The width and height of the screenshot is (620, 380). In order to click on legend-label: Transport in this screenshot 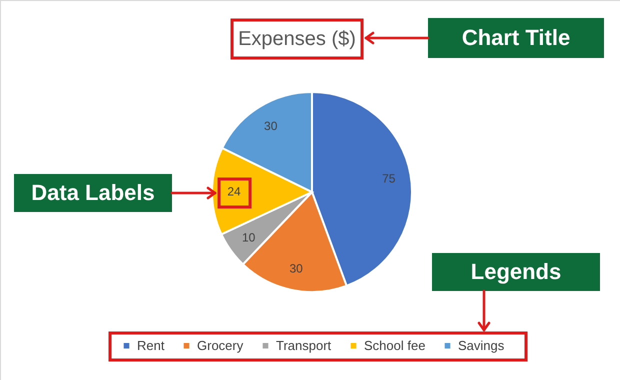, I will do `click(304, 345)`.